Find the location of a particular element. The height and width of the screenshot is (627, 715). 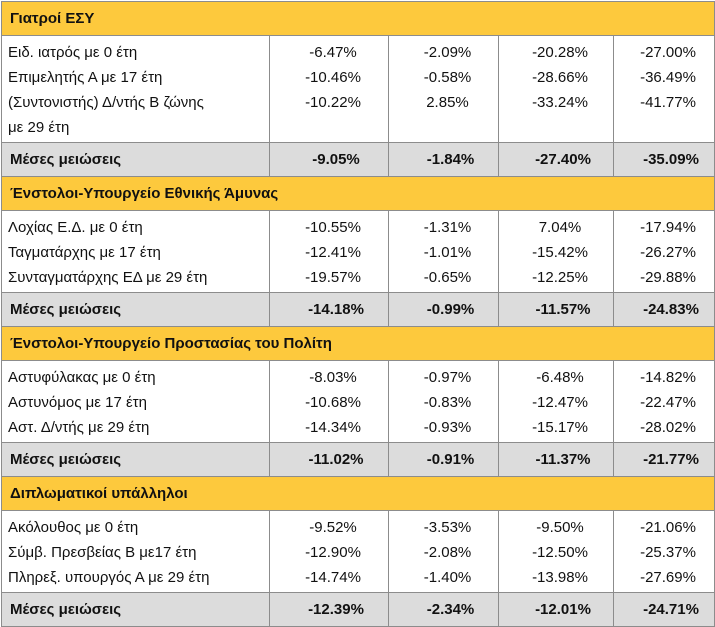

value-cell: -10.46% is located at coordinates (333, 77).